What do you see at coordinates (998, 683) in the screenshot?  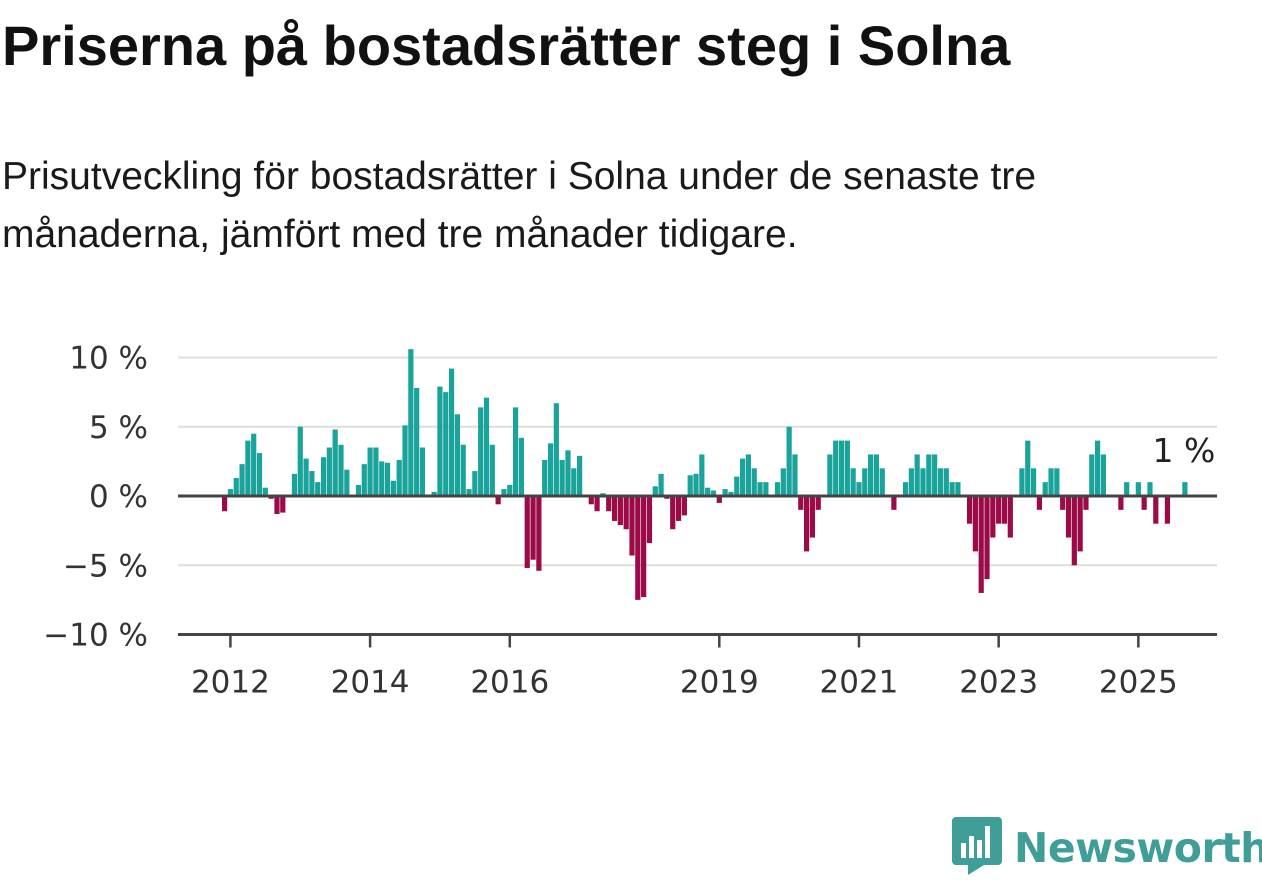 I see `x-tick-label: 2023` at bounding box center [998, 683].